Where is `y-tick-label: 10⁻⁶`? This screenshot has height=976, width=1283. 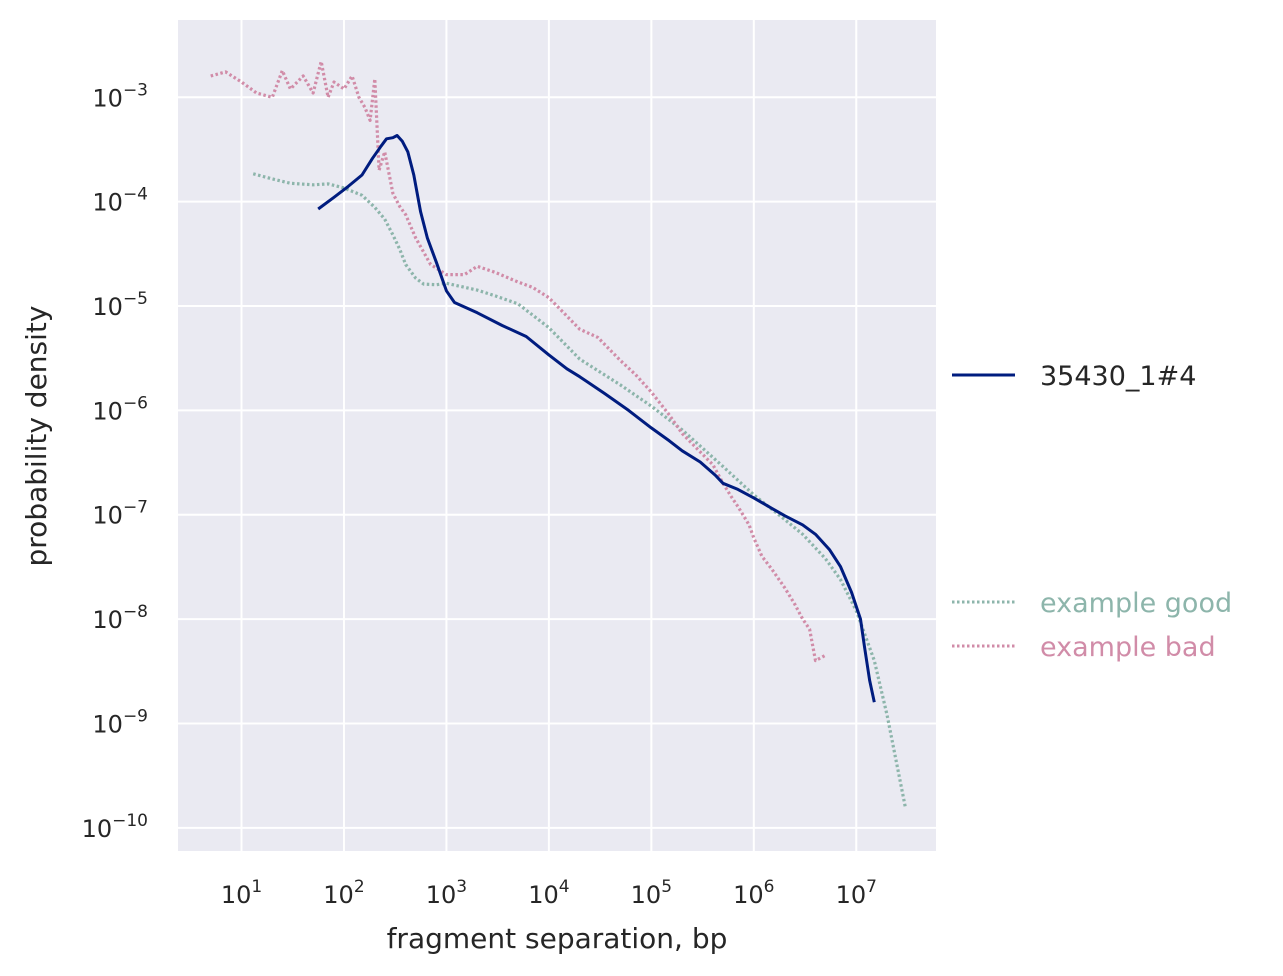 y-tick-label: 10⁻⁶ is located at coordinates (120, 409).